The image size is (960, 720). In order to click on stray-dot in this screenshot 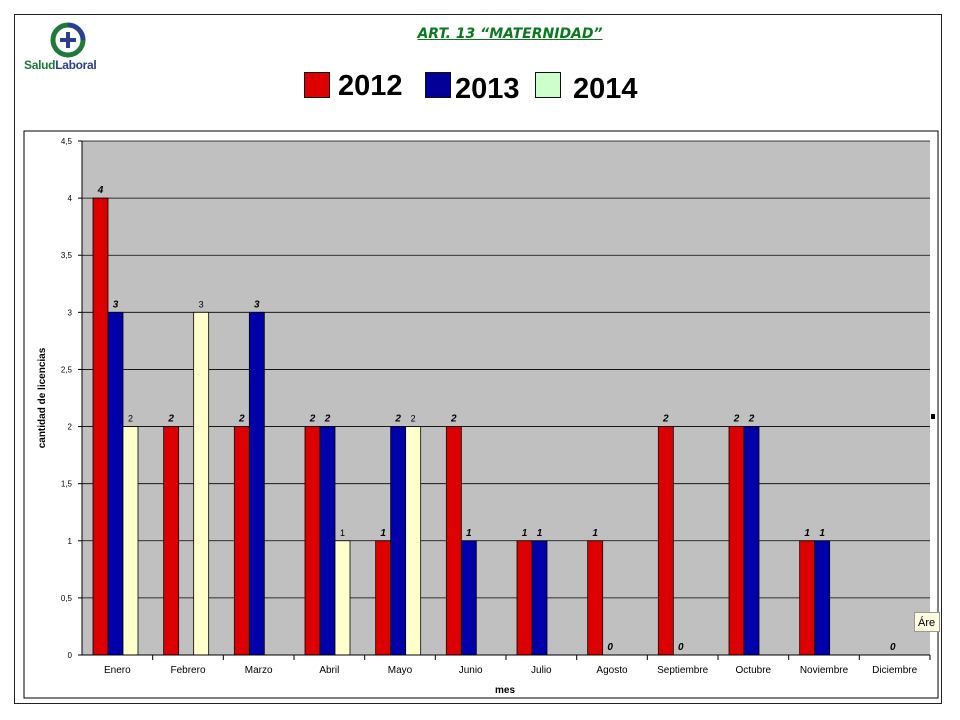, I will do `click(933, 416)`.